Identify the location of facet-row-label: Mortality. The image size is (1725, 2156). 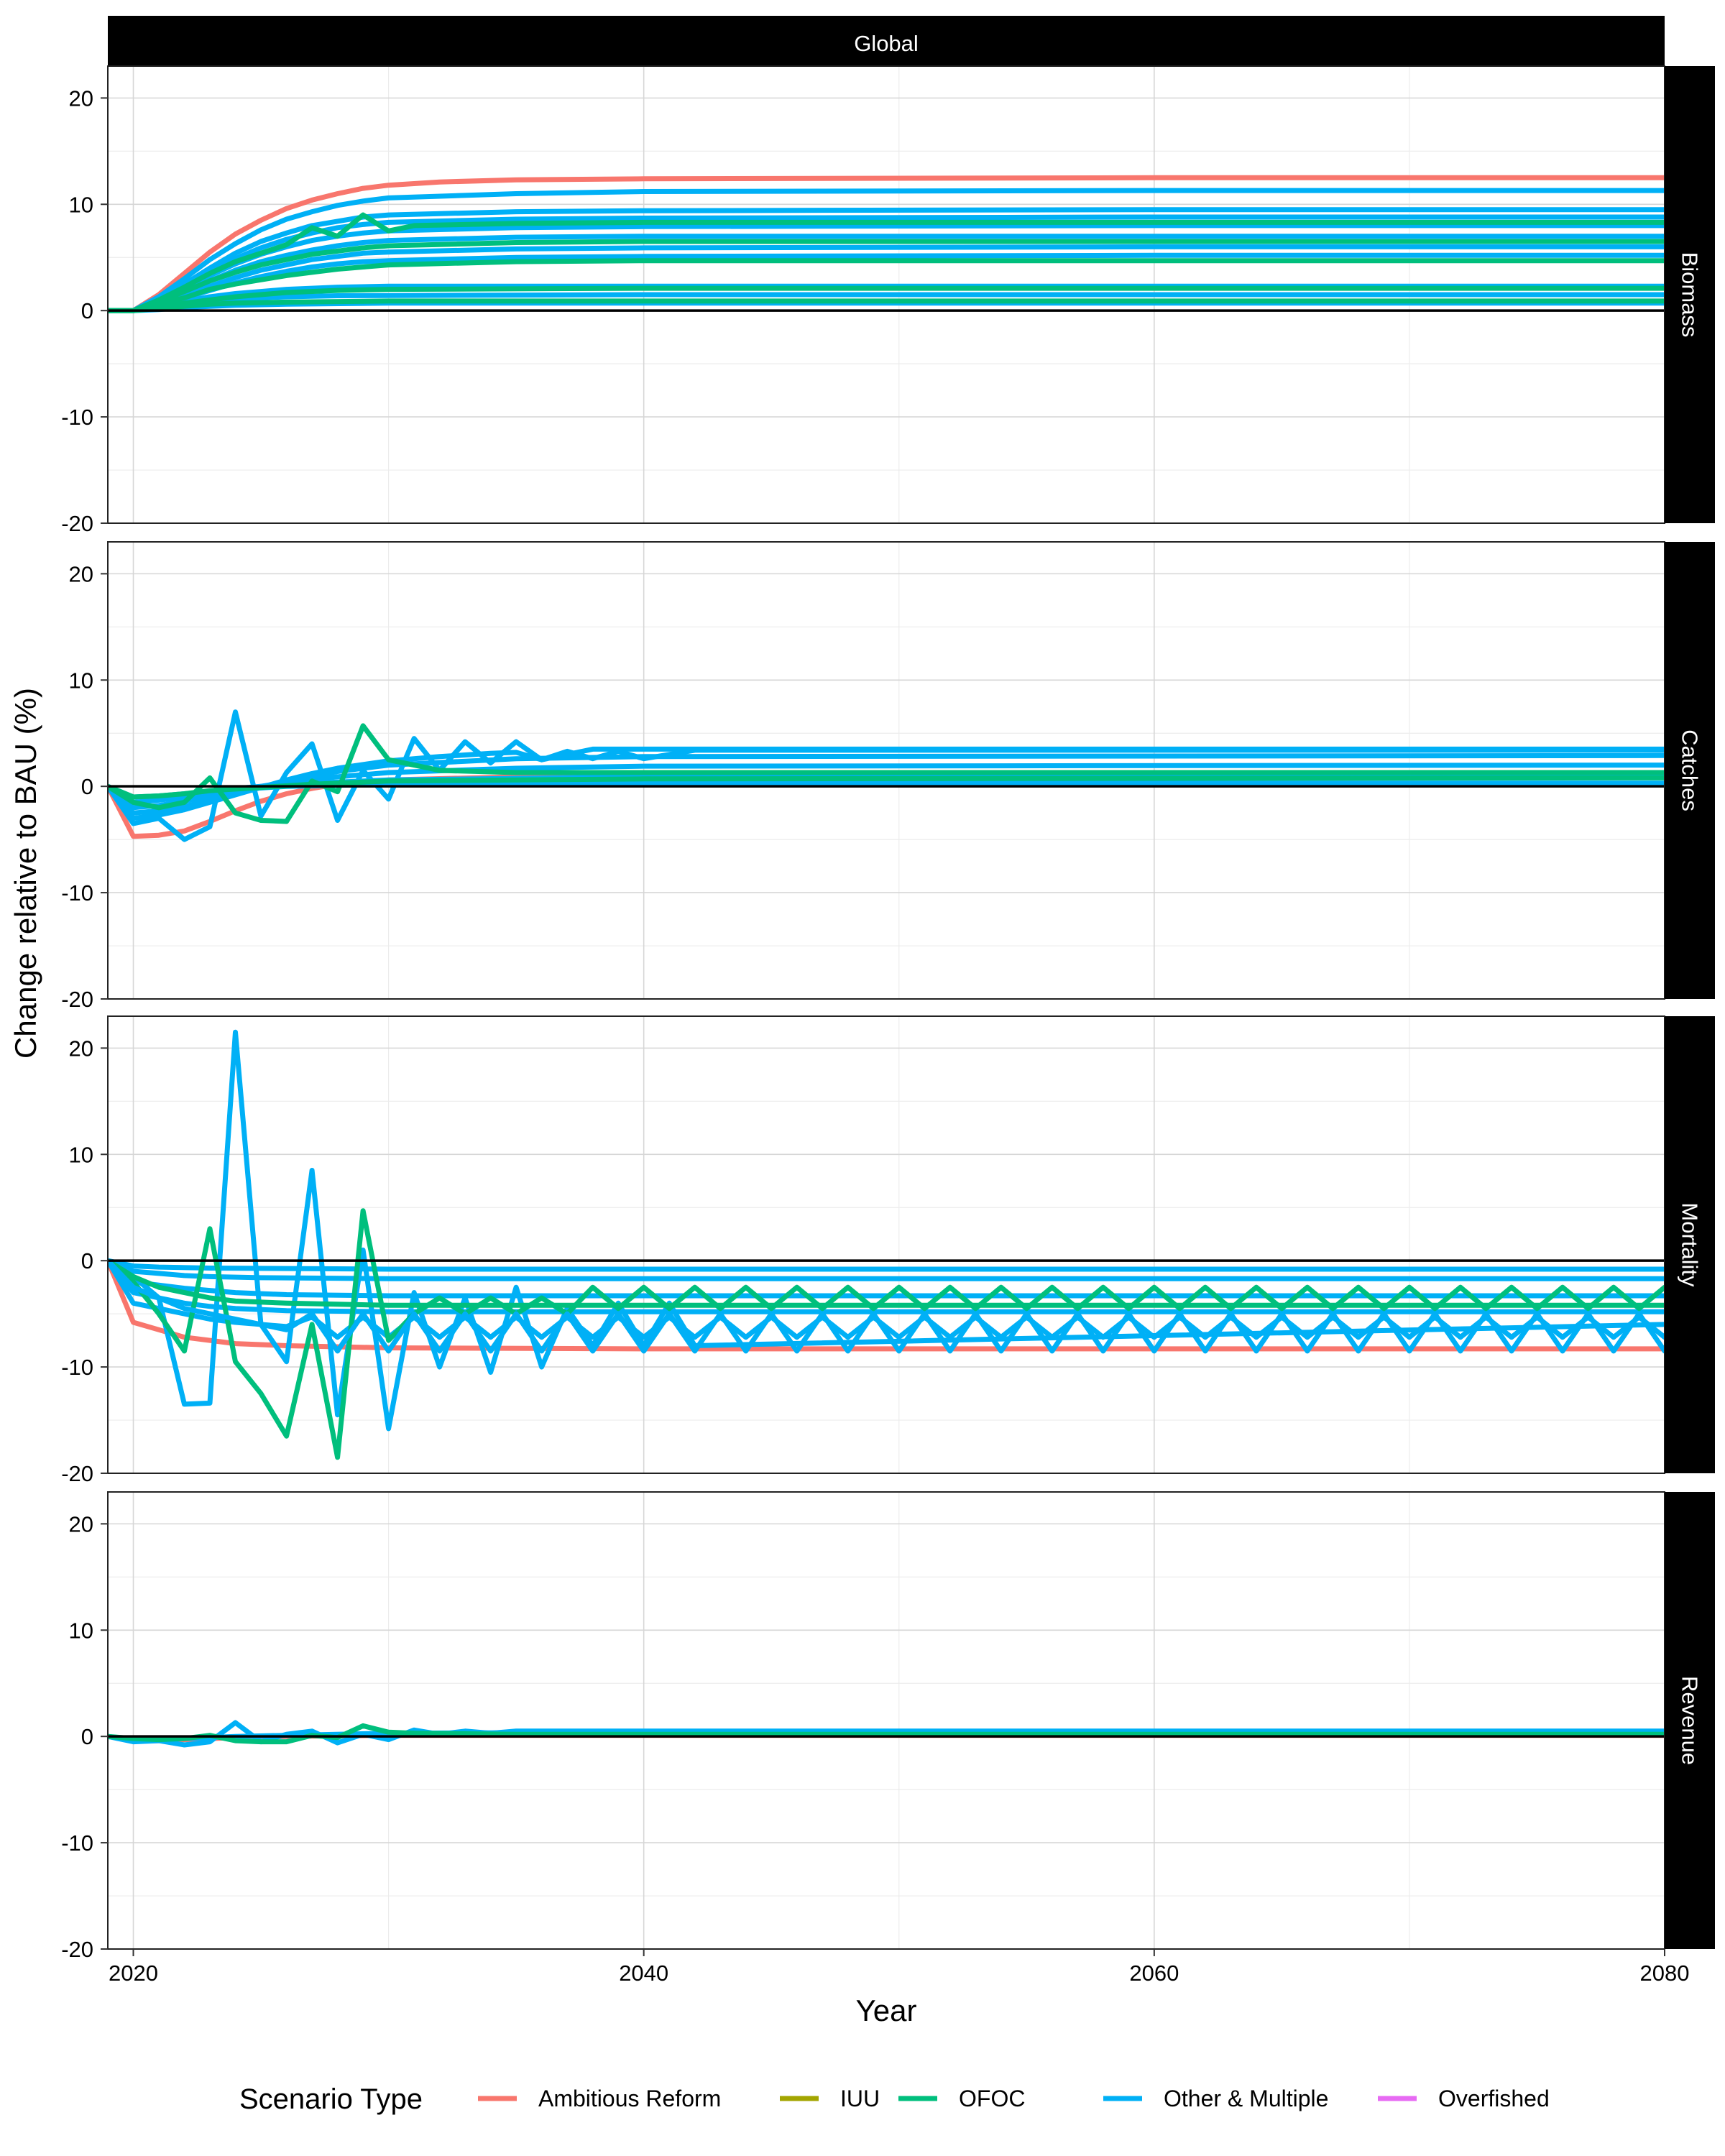
(1690, 1244).